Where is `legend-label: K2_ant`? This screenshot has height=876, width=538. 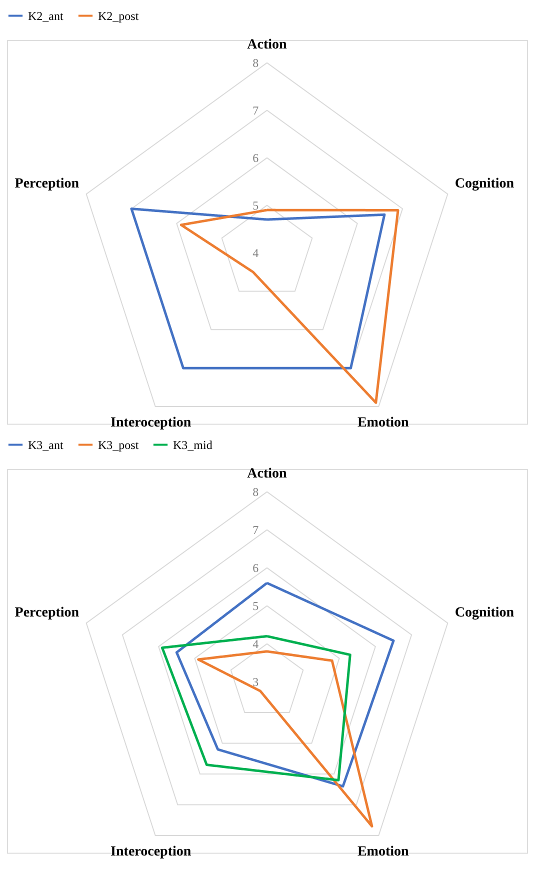
legend-label: K2_ant is located at coordinates (46, 15).